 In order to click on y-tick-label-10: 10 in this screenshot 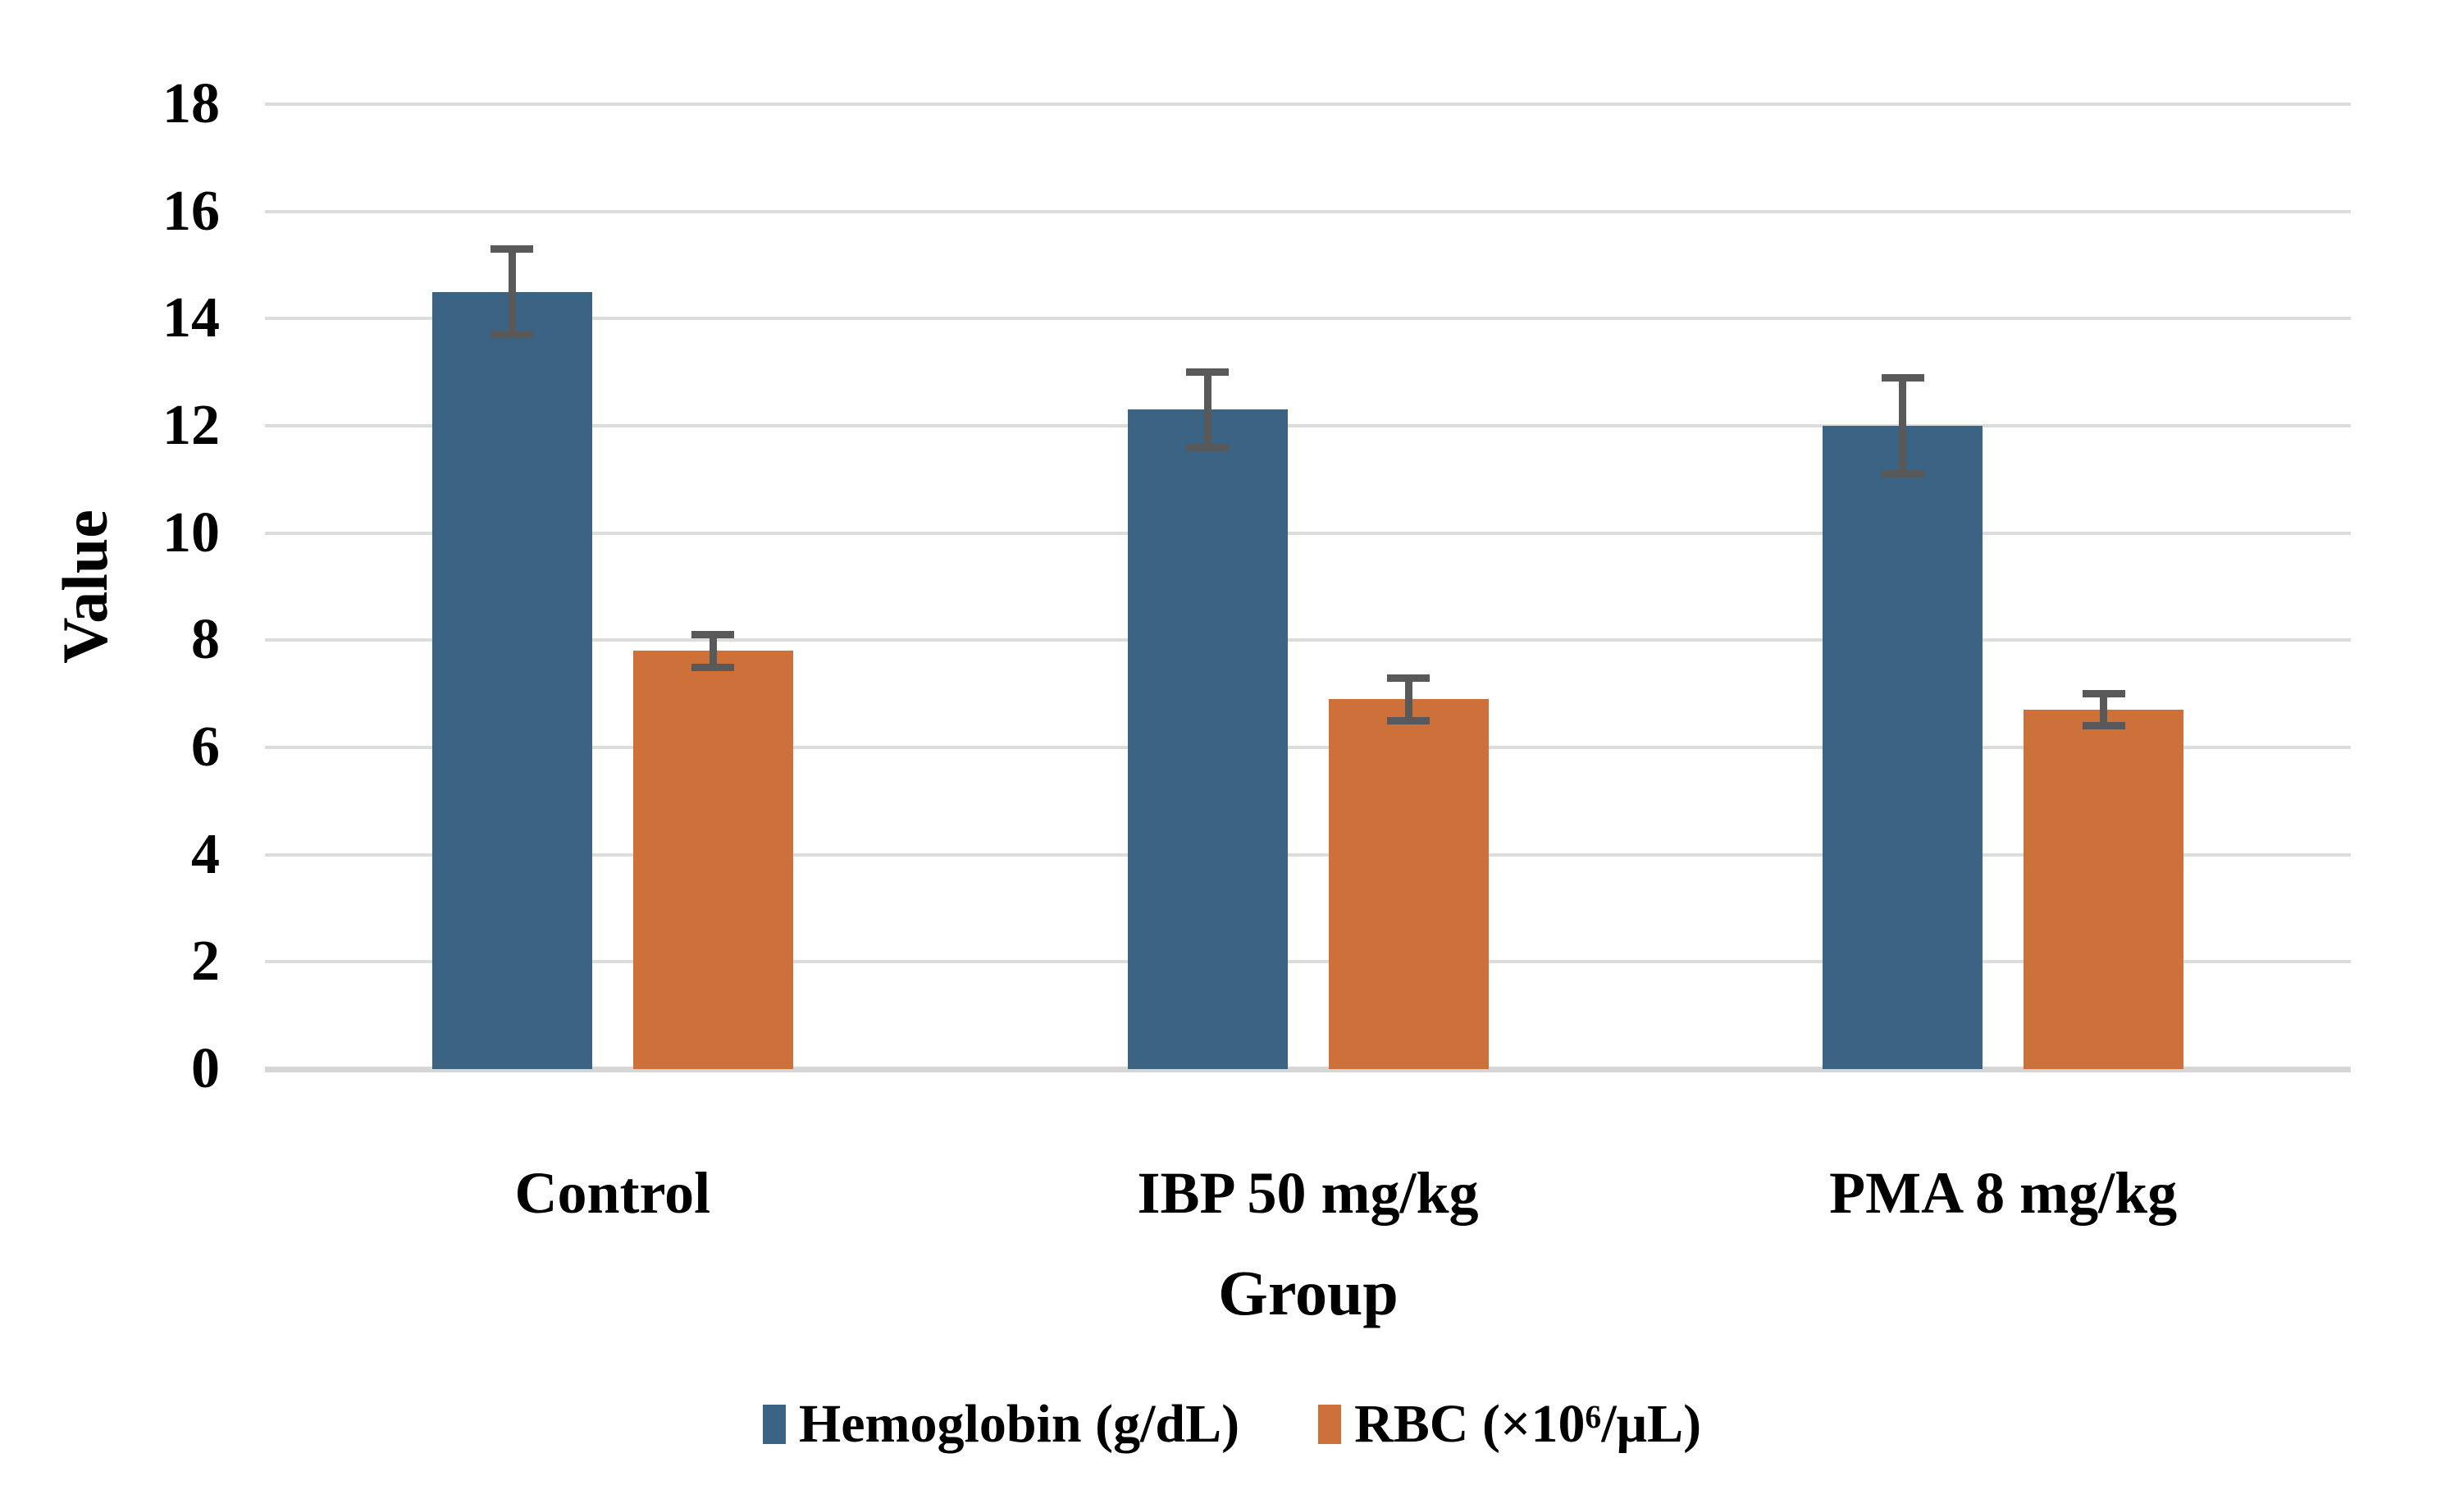, I will do `click(191, 532)`.